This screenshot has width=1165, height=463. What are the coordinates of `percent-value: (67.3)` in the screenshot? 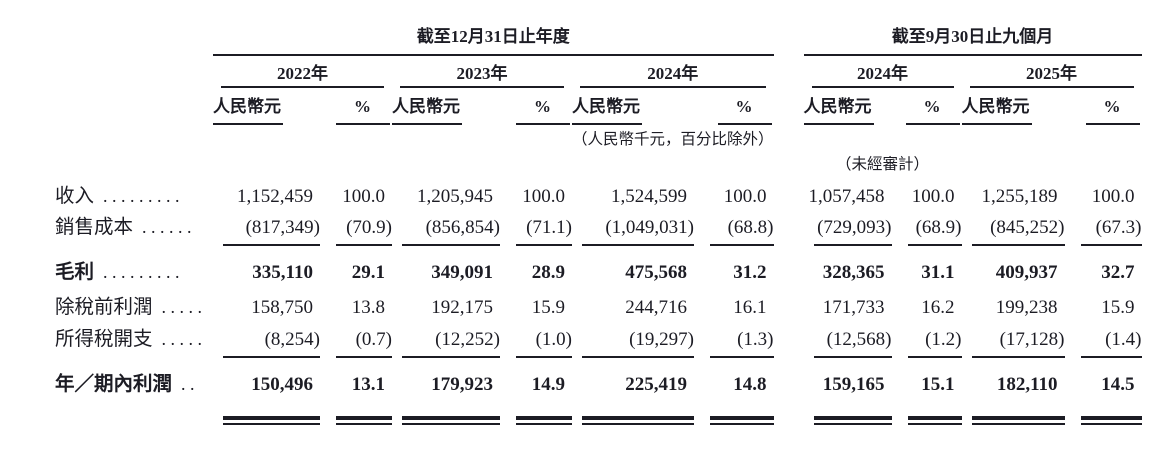 It's located at (1118, 228).